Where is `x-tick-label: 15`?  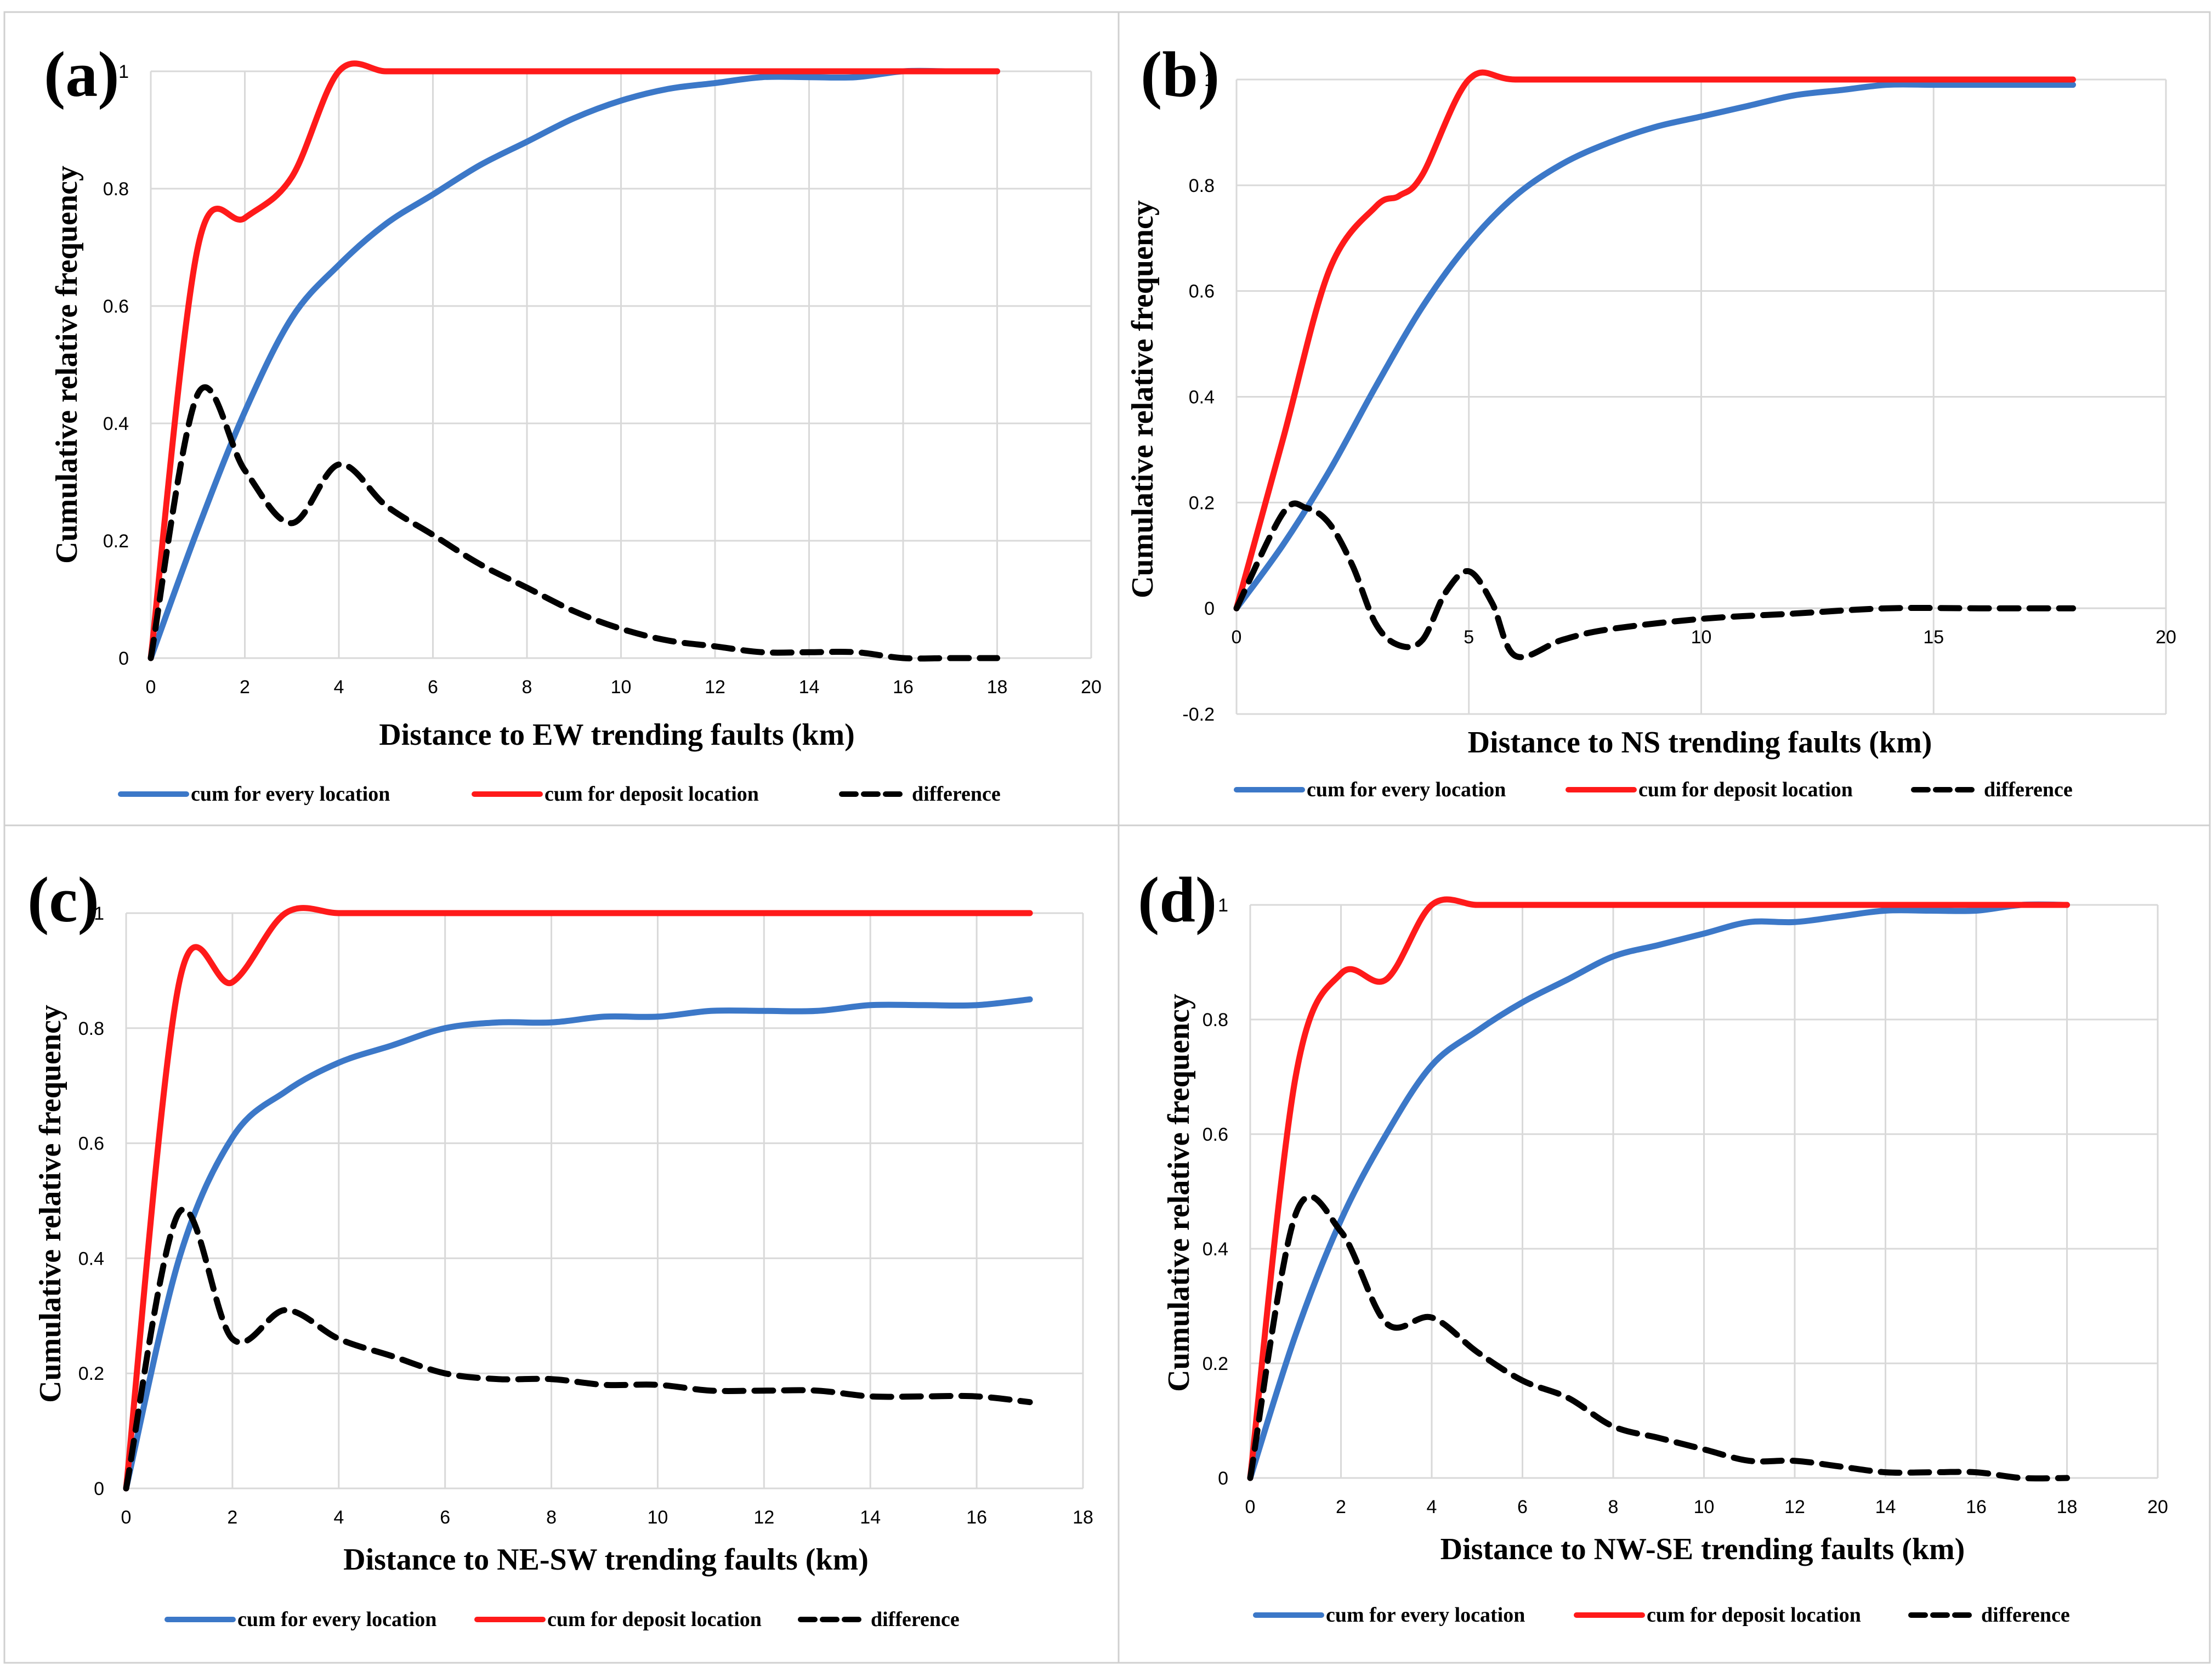
x-tick-label: 15 is located at coordinates (1933, 638).